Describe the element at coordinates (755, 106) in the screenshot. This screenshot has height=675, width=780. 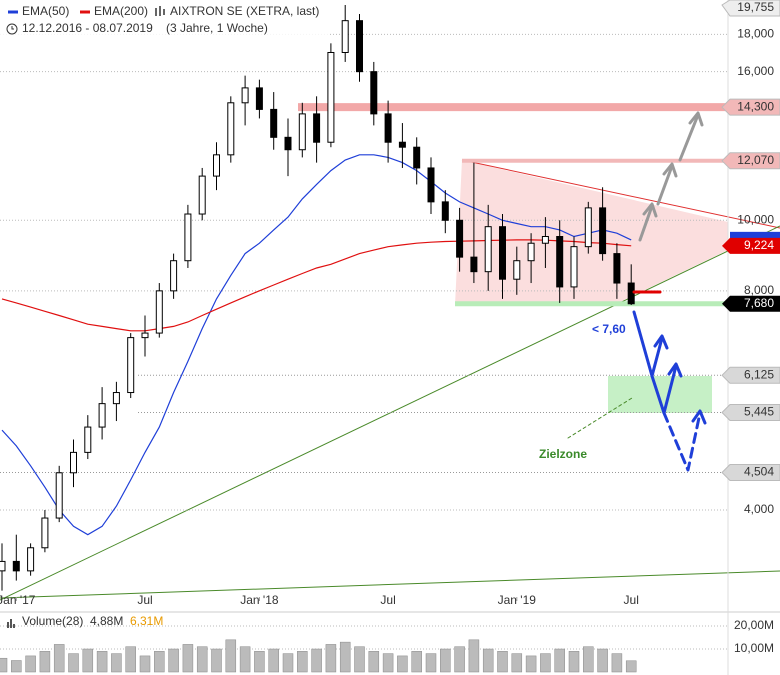
I see `level-label: 14,300` at that location.